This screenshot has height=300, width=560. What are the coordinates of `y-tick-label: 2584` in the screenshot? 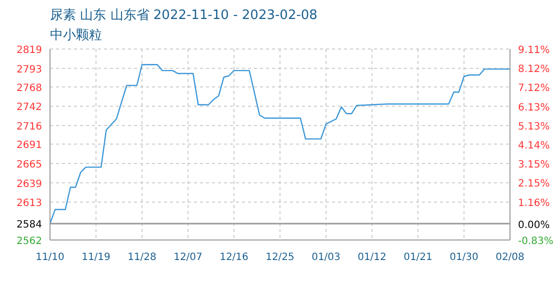 It's located at (29, 225).